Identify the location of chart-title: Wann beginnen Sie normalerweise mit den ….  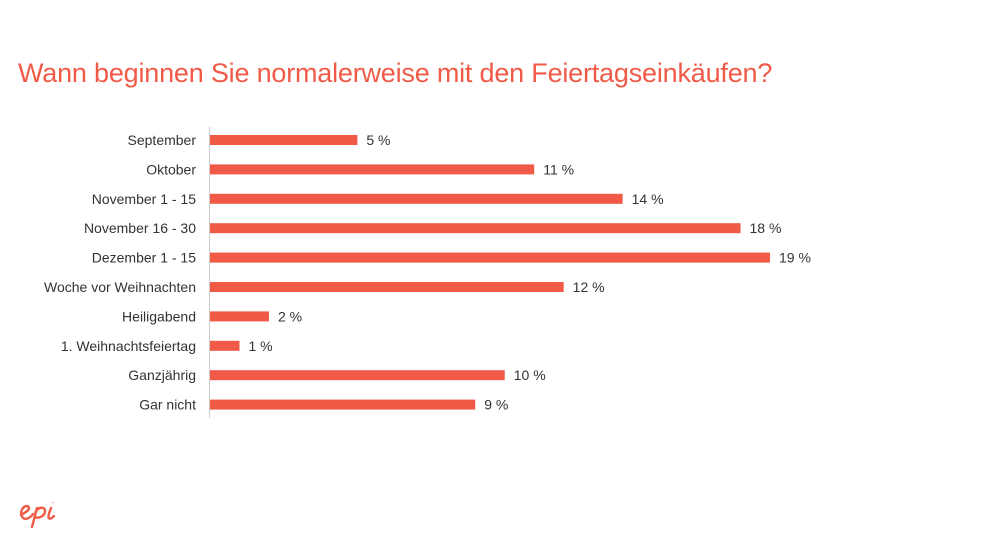
(395, 73).